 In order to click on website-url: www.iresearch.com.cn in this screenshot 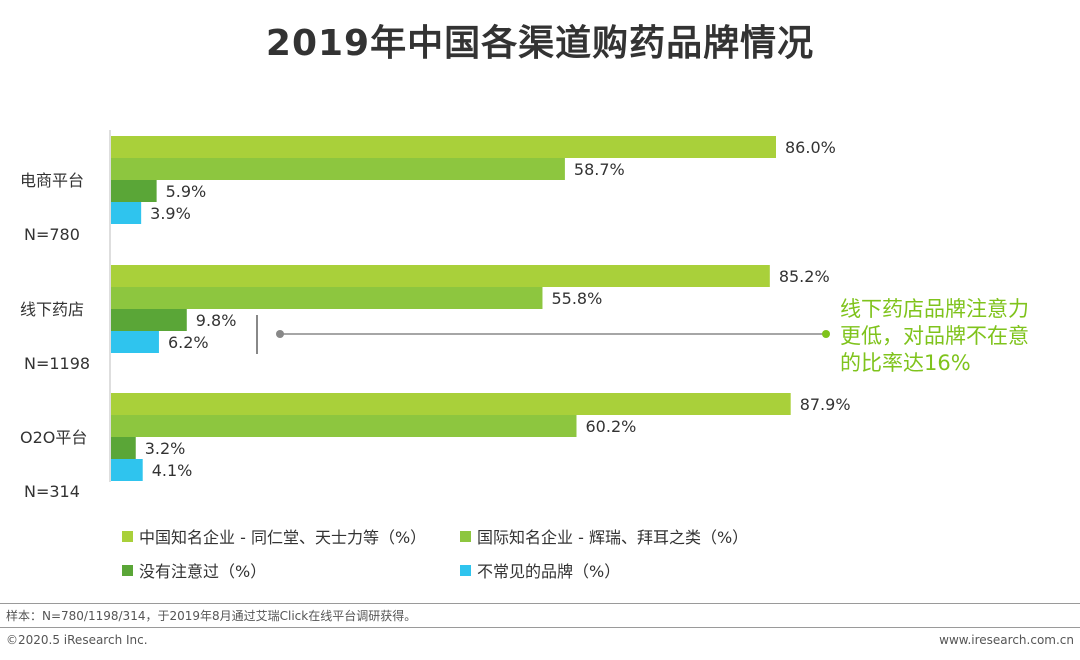, I will do `click(1006, 640)`.